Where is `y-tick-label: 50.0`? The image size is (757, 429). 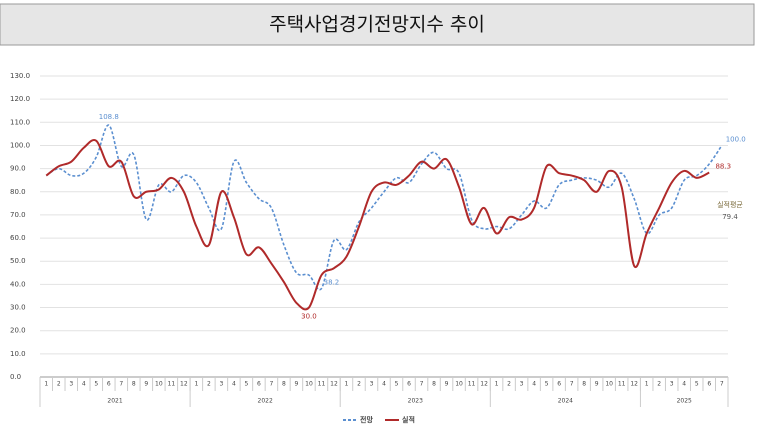
y-tick-label: 50.0 is located at coordinates (18, 261).